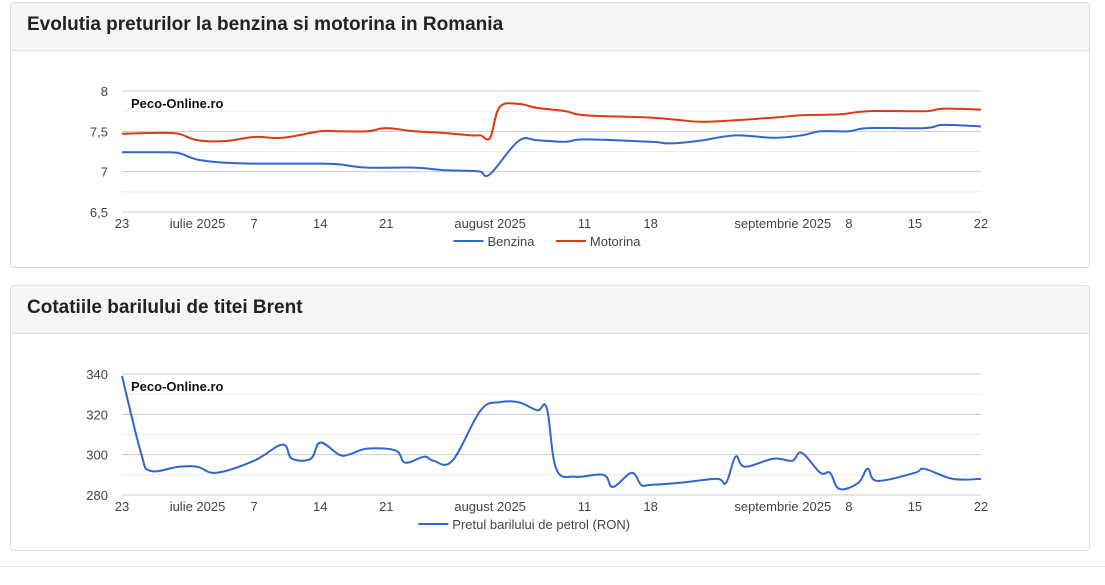  What do you see at coordinates (165, 307) in the screenshot?
I see `brent-panel-title: Cotatiile barilului de titei Brent` at bounding box center [165, 307].